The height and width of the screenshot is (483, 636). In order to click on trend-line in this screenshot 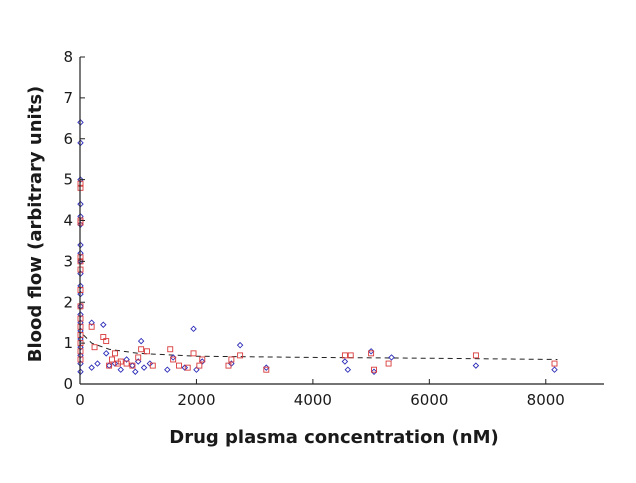, I will do `click(320, 347)`.